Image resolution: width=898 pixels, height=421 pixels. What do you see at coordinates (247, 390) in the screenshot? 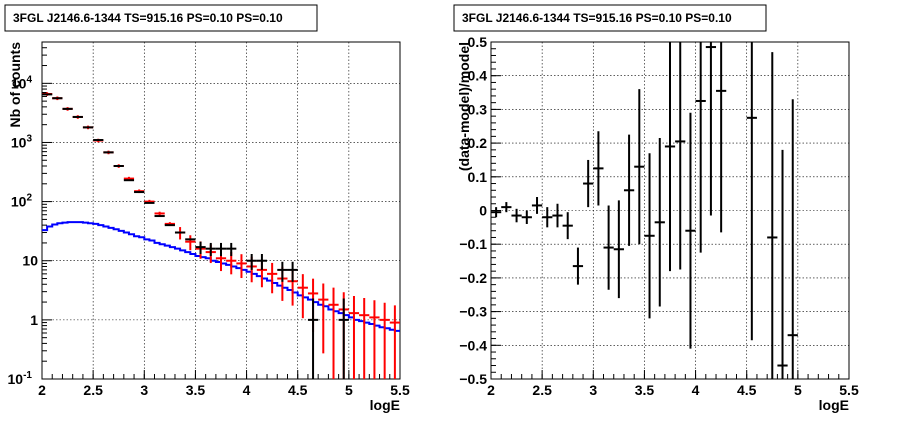
I see `counts-x-tick-label: 4` at bounding box center [247, 390].